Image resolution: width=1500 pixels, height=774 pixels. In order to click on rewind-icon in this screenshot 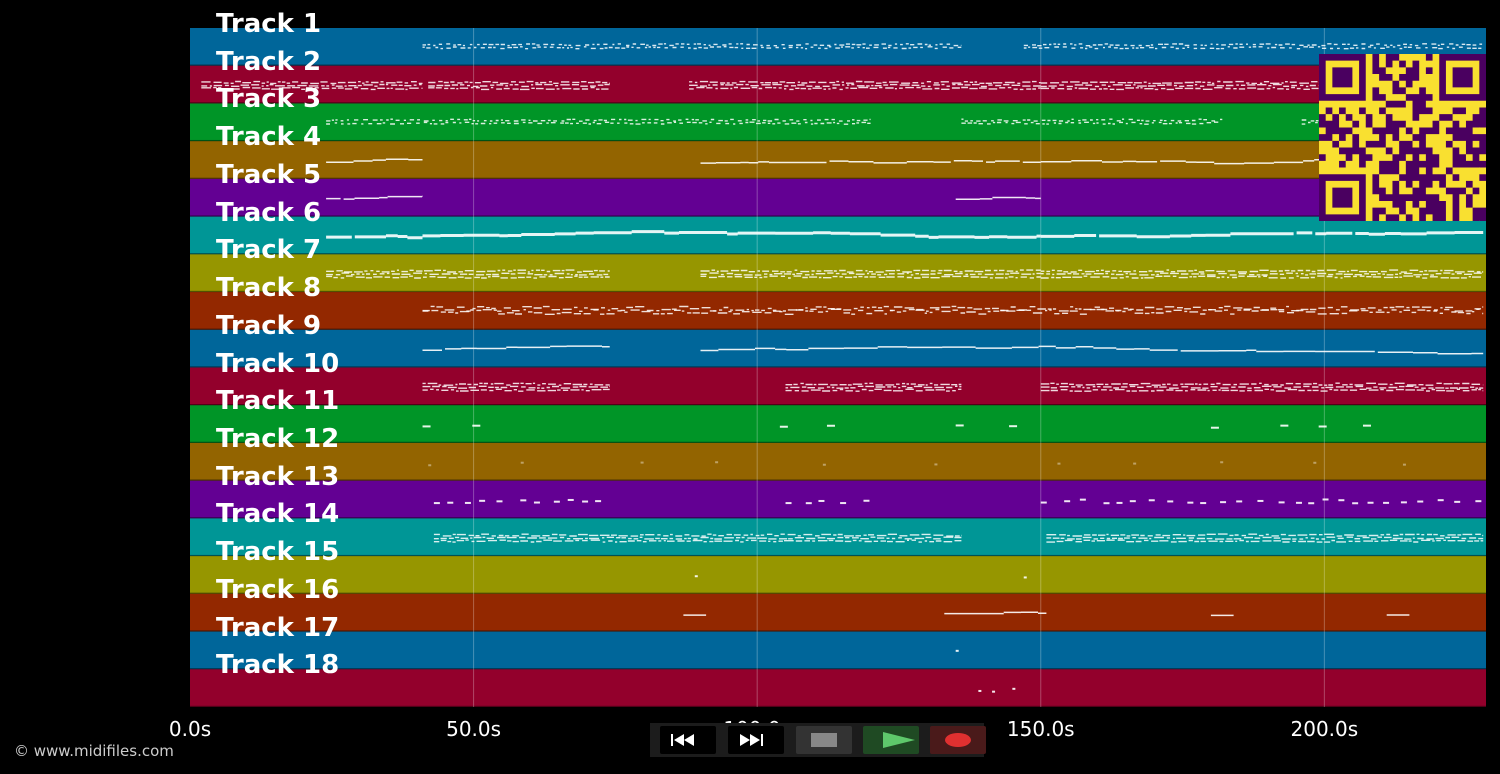, I will do `click(682, 740)`.